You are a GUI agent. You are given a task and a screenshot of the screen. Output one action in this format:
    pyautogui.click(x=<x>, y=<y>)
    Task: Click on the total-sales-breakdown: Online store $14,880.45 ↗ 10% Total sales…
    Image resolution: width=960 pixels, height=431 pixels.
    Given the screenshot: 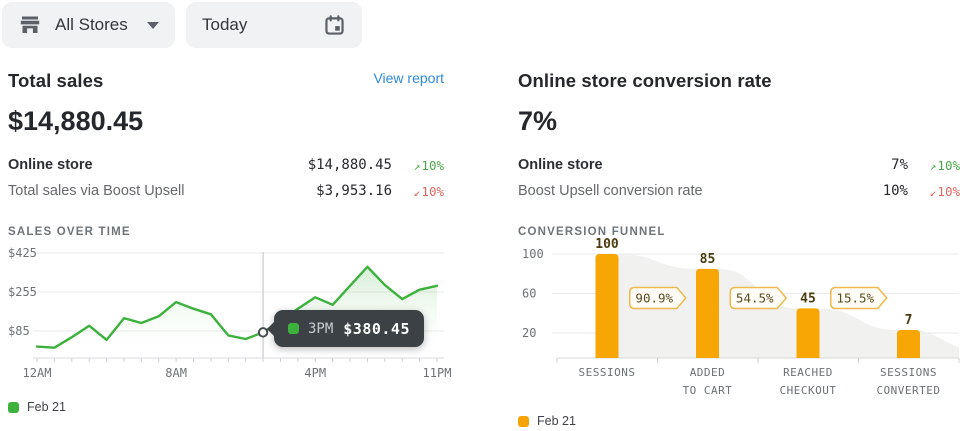 What is the action you would take?
    pyautogui.click(x=226, y=178)
    